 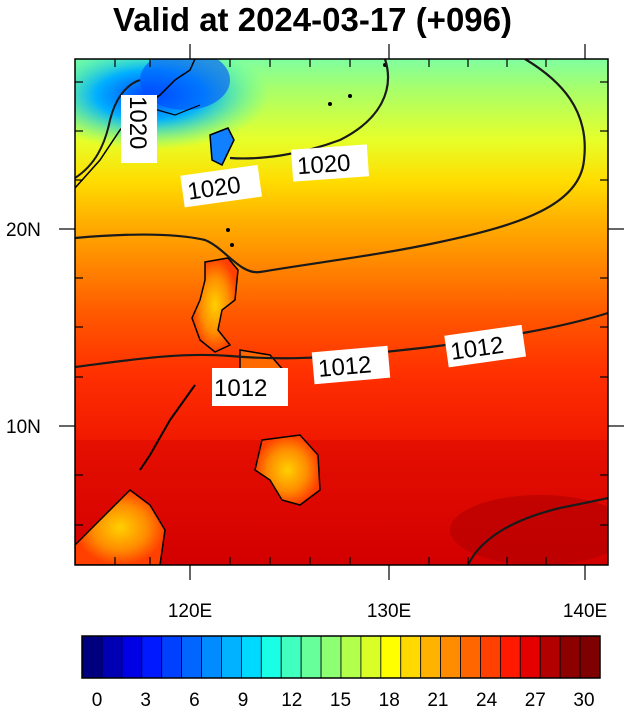 What do you see at coordinates (583, 700) in the screenshot?
I see `colorbar-tick-label: 30` at bounding box center [583, 700].